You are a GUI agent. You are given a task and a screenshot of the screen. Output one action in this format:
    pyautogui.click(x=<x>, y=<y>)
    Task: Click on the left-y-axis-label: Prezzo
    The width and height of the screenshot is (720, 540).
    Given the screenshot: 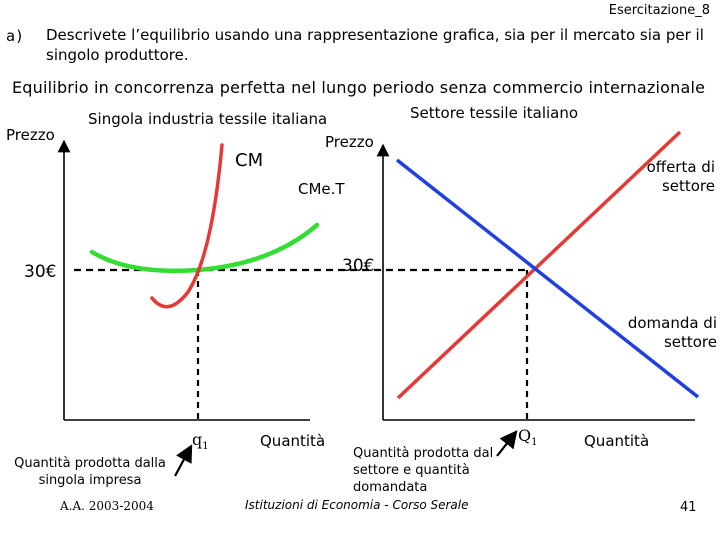 What is the action you would take?
    pyautogui.click(x=30, y=135)
    